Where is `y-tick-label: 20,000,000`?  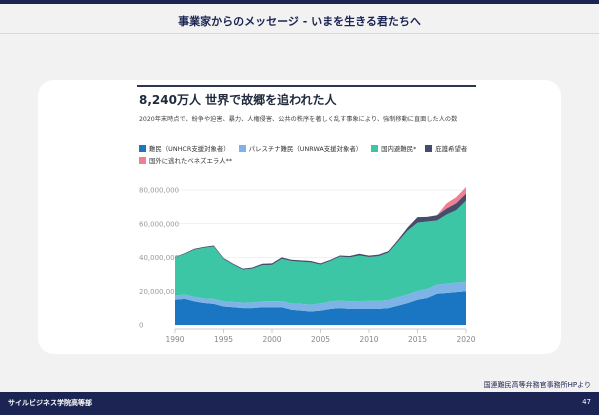
y-tick-label: 20,000,000 is located at coordinates (159, 292).